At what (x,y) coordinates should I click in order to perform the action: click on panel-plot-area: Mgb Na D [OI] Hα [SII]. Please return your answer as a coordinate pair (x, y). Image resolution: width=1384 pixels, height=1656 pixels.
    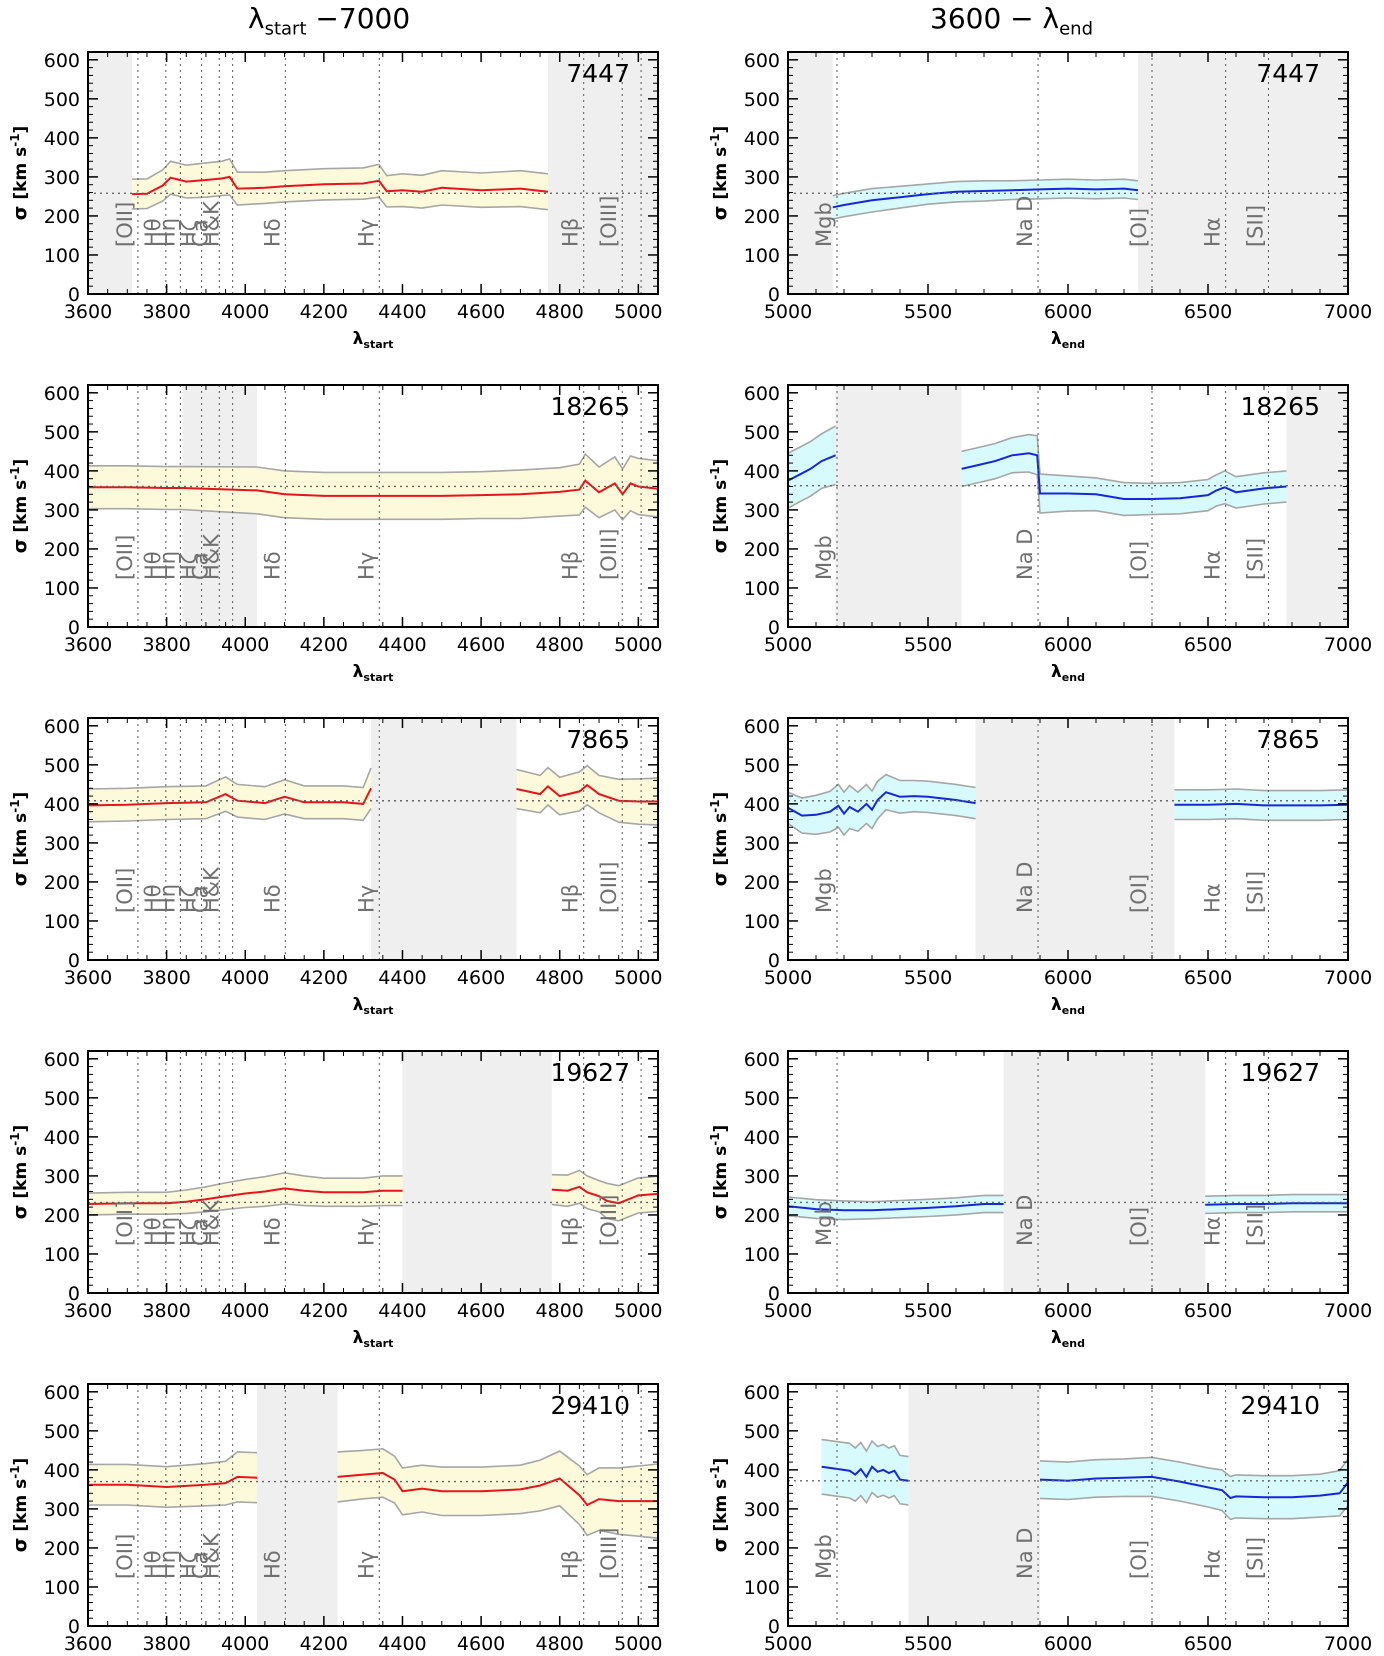
    Looking at the image, I should click on (1068, 1505).